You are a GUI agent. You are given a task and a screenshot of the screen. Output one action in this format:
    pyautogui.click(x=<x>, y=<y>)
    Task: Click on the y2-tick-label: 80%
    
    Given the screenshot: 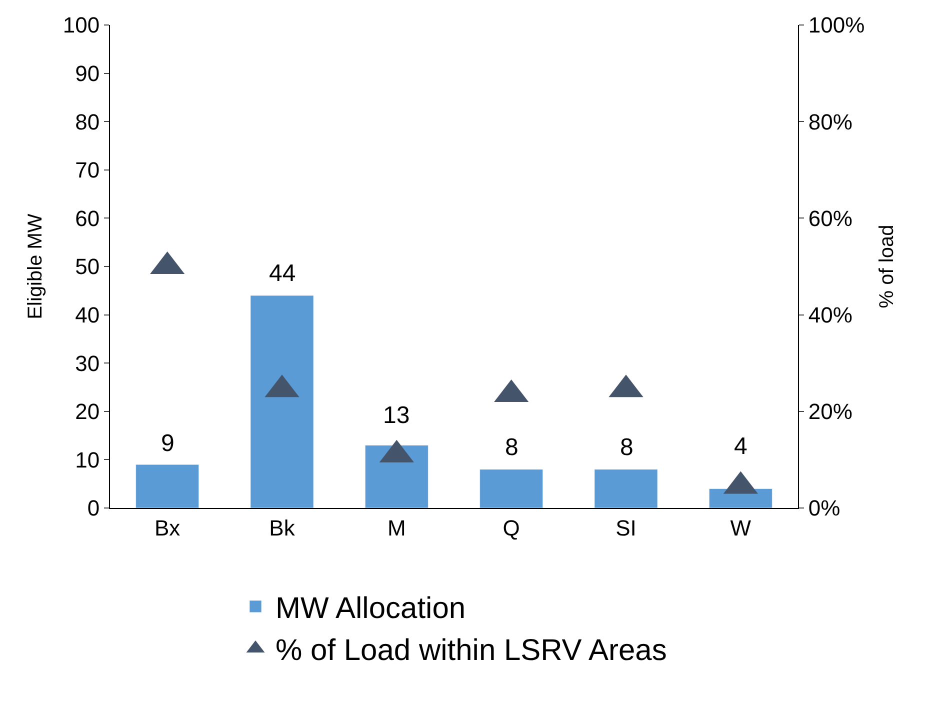 What is the action you would take?
    pyautogui.click(x=830, y=121)
    